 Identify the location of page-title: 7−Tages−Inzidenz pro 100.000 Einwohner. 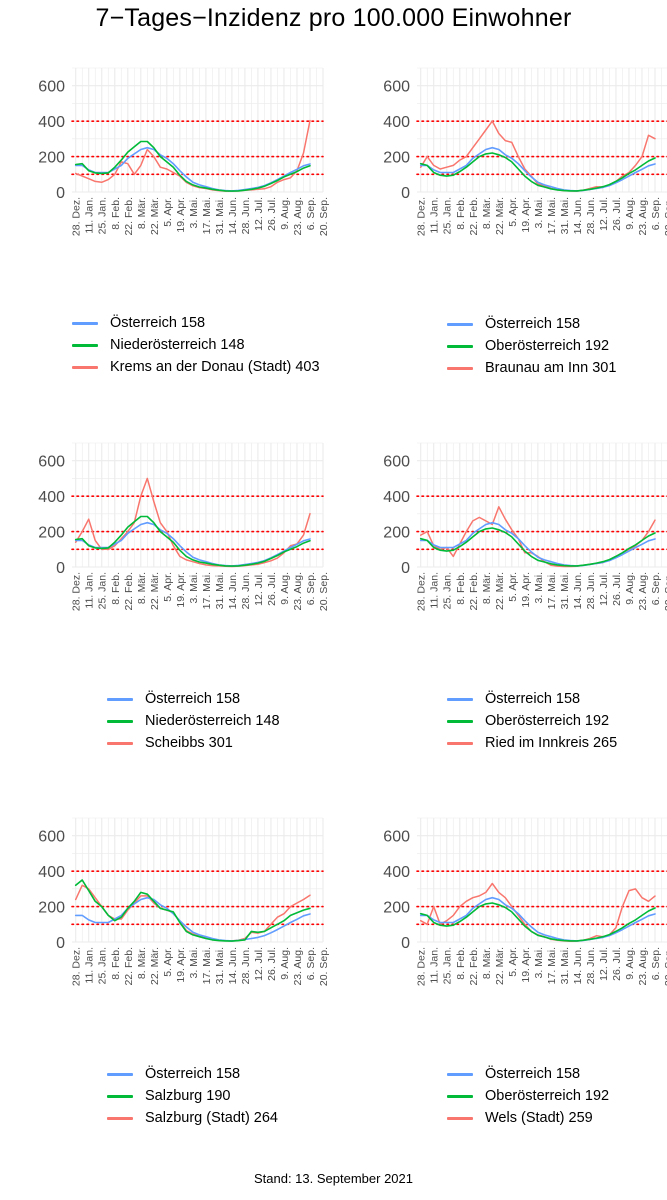
(333, 18).